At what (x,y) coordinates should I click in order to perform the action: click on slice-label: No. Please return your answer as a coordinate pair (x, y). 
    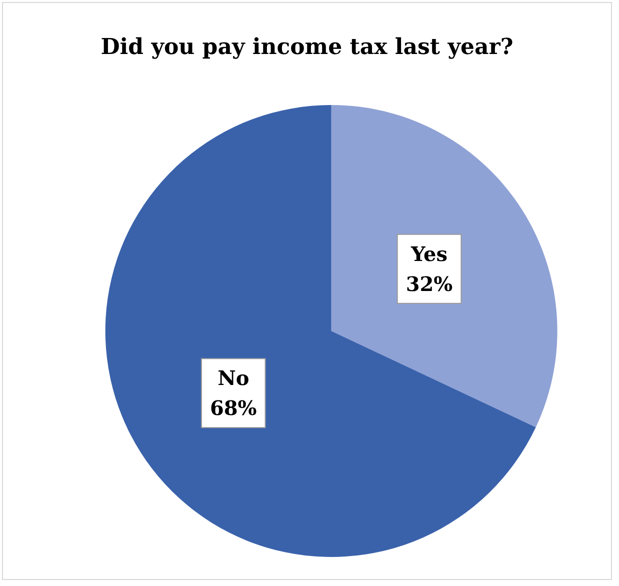
    Looking at the image, I should click on (234, 378).